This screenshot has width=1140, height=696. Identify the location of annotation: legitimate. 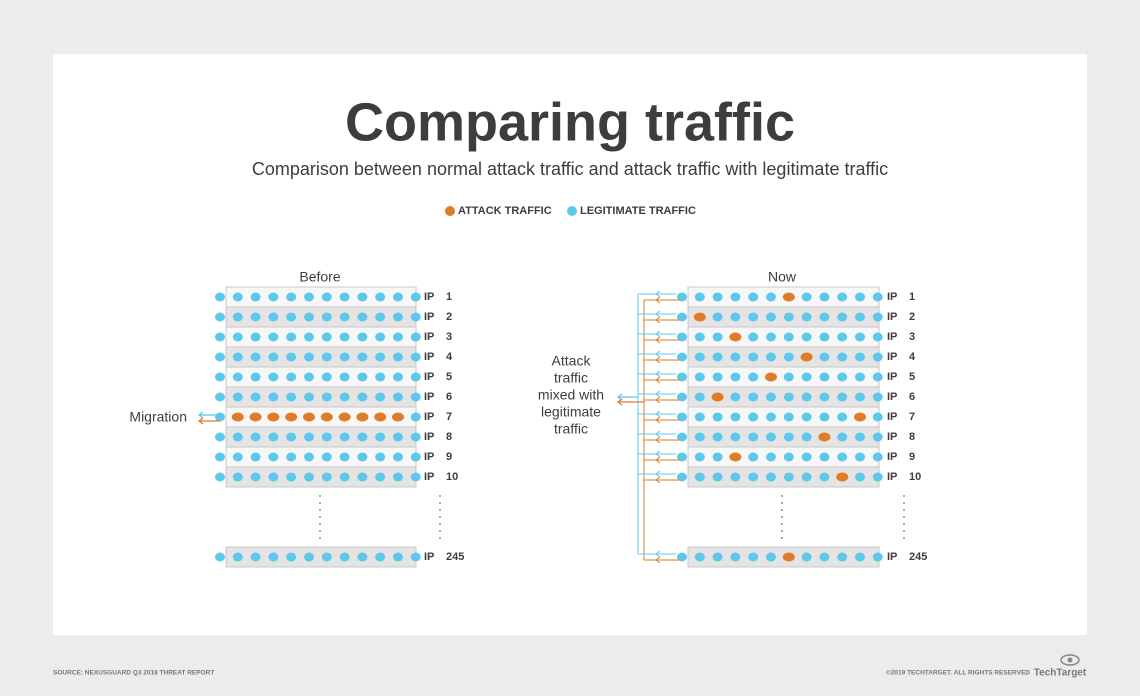
(571, 412).